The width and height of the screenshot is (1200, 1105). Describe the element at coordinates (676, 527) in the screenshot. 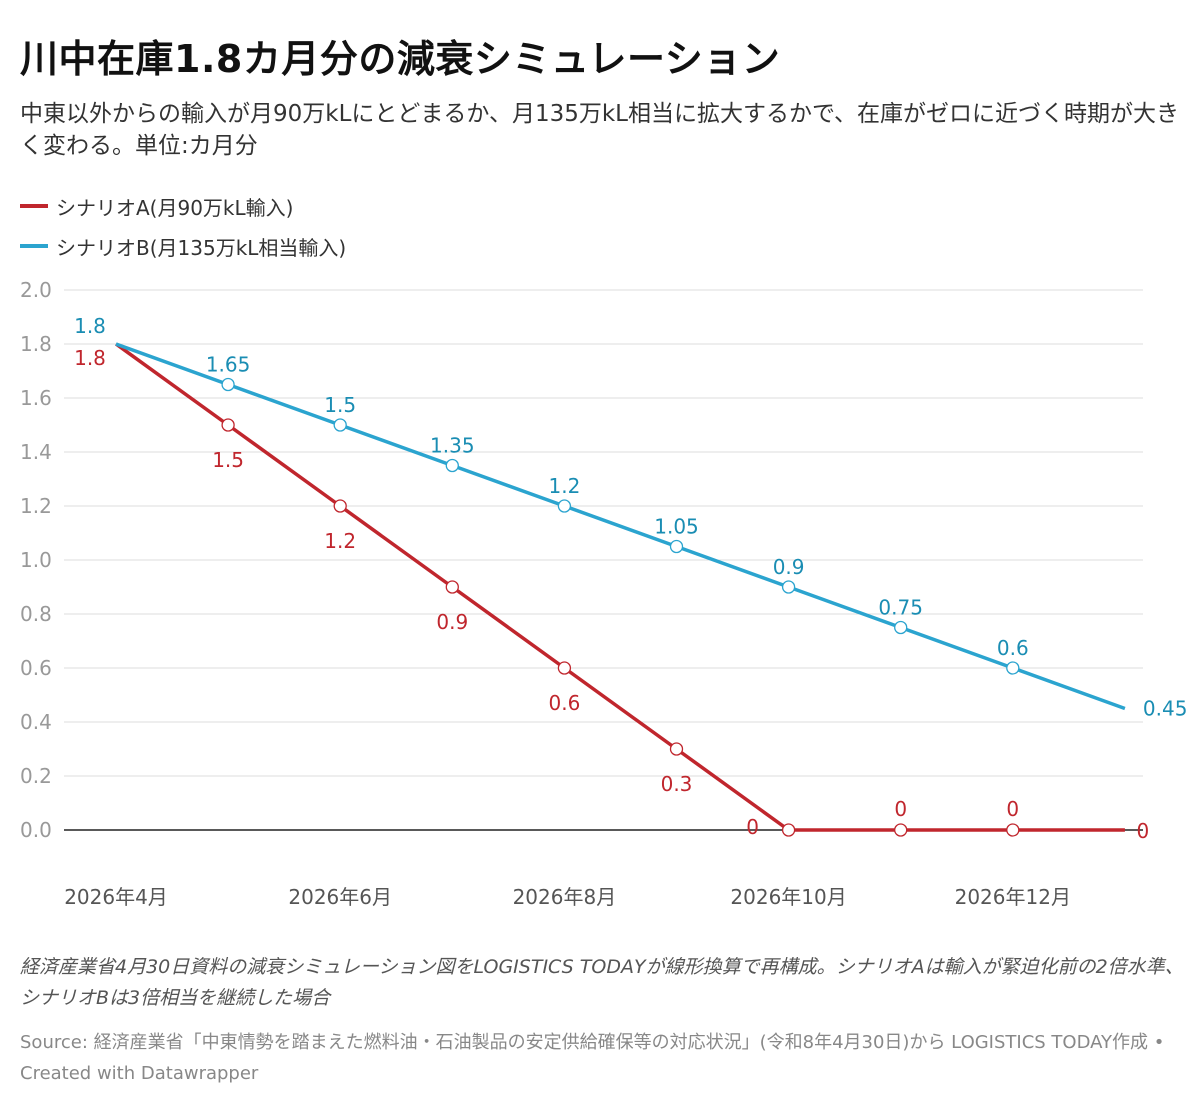

I see `data-label-scenario-b: 1.05` at that location.